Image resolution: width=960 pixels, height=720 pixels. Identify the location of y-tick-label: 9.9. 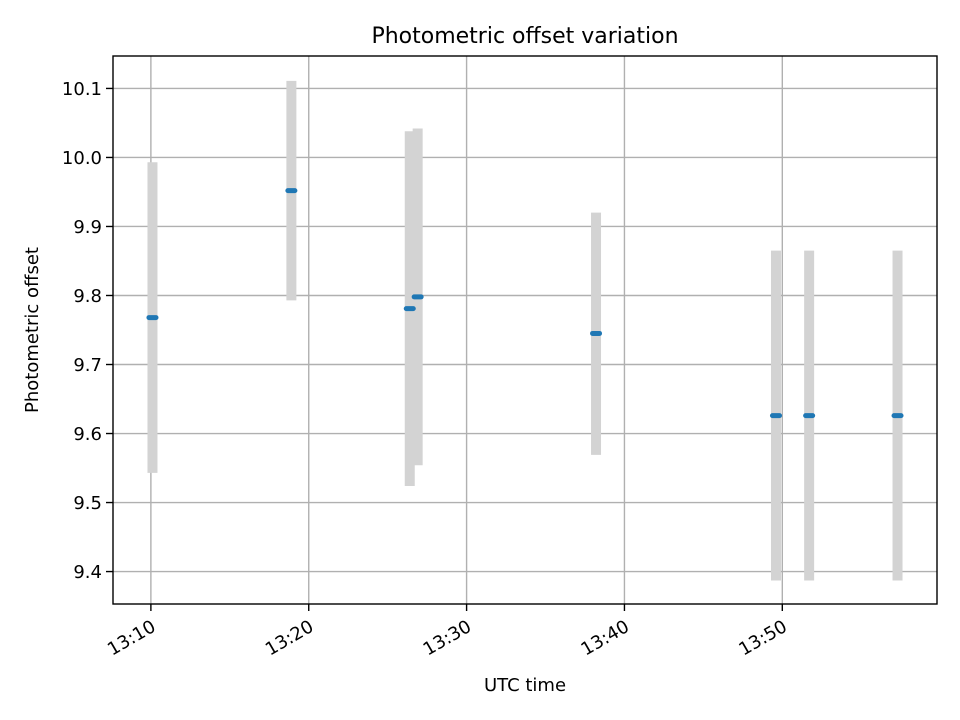
(87, 227).